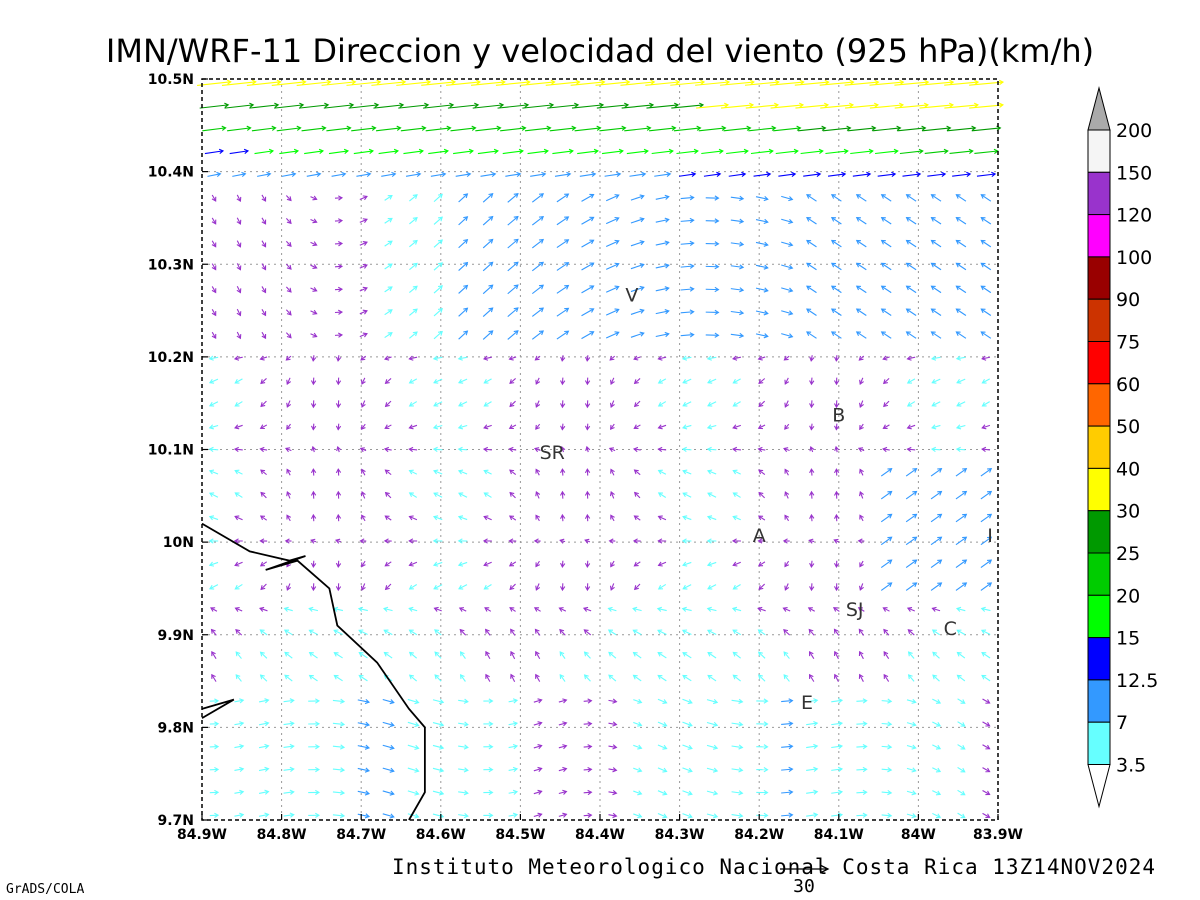 The height and width of the screenshot is (900, 1200). Describe the element at coordinates (1128, 639) in the screenshot. I see `colorbar-label: 15` at that location.